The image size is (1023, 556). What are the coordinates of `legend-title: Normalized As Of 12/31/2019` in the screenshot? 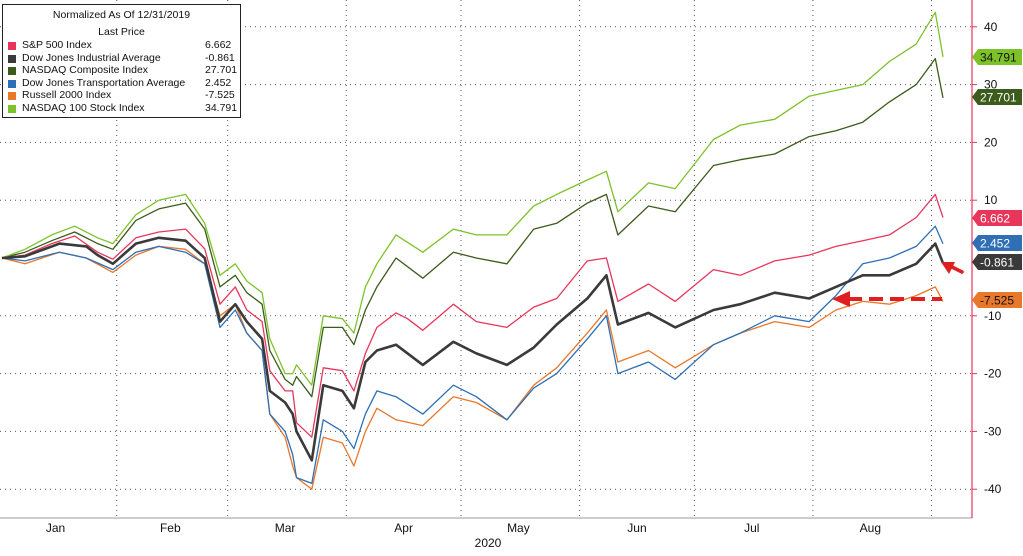 It's located at (121, 15).